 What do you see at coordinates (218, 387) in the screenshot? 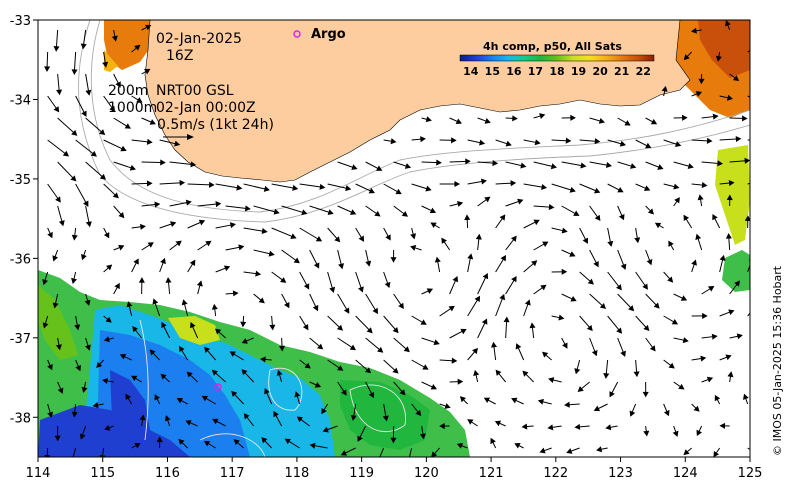
I see `argo-float-marker` at bounding box center [218, 387].